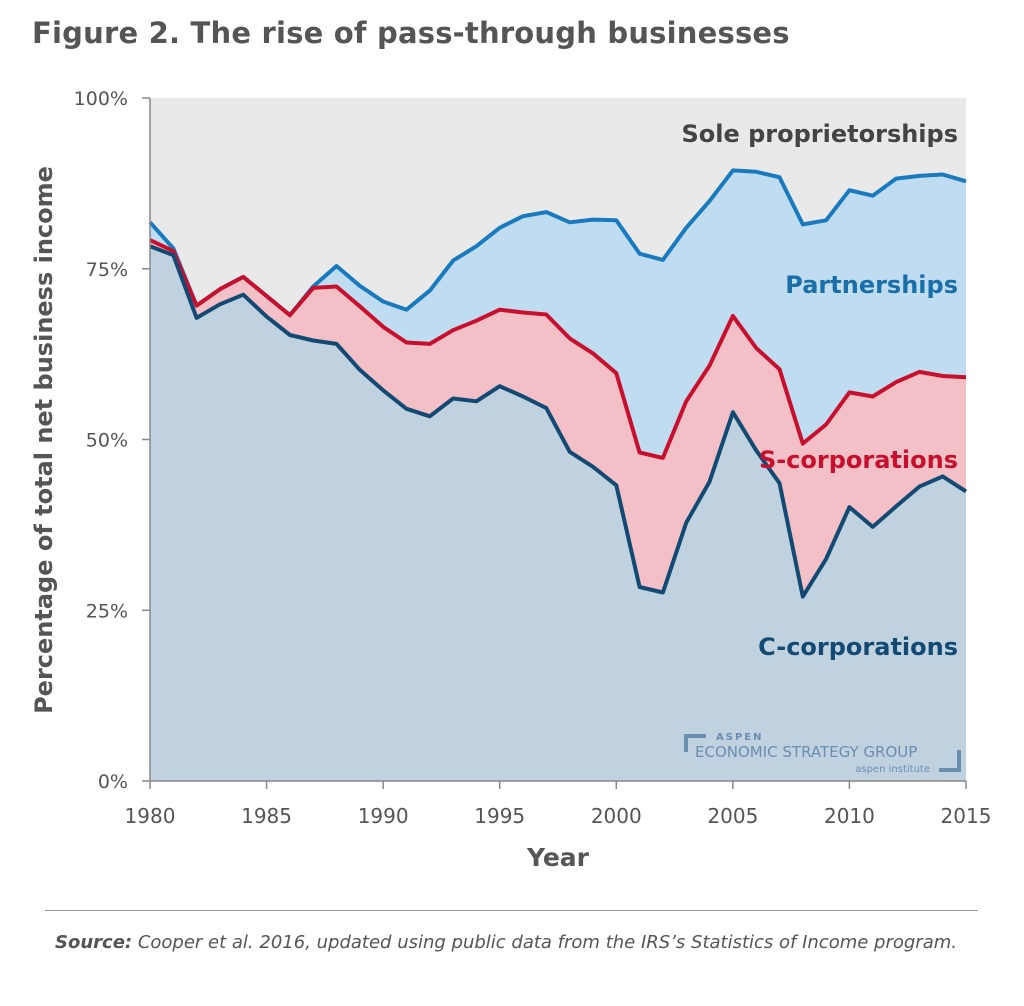 This screenshot has height=1006, width=1024. Describe the element at coordinates (383, 816) in the screenshot. I see `x-tick-label: 1990` at that location.